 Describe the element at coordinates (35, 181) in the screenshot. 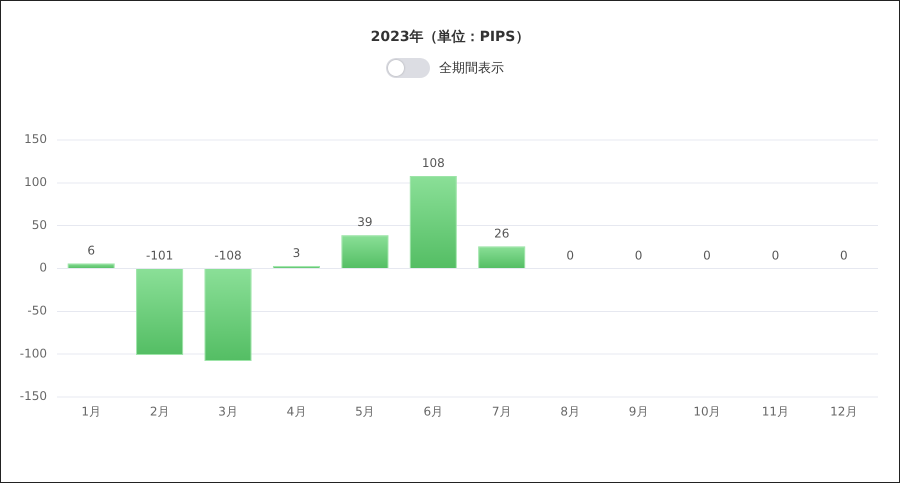

I see `y-tick-label: 100` at that location.